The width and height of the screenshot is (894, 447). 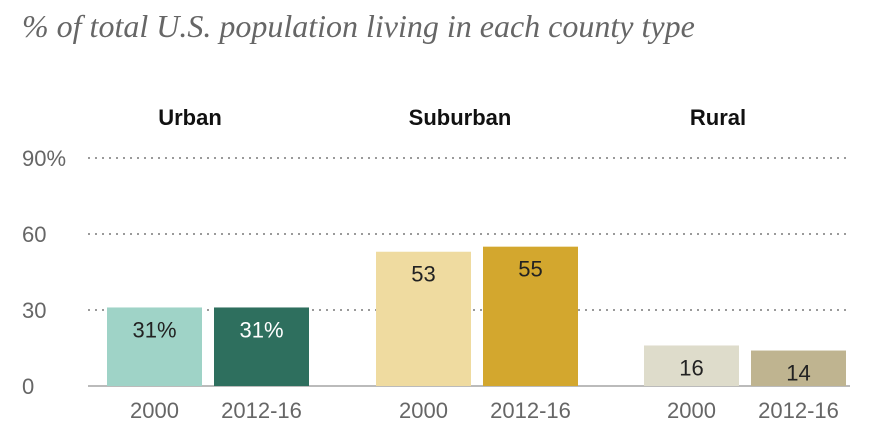 I want to click on group-label: Suburban, so click(x=460, y=117).